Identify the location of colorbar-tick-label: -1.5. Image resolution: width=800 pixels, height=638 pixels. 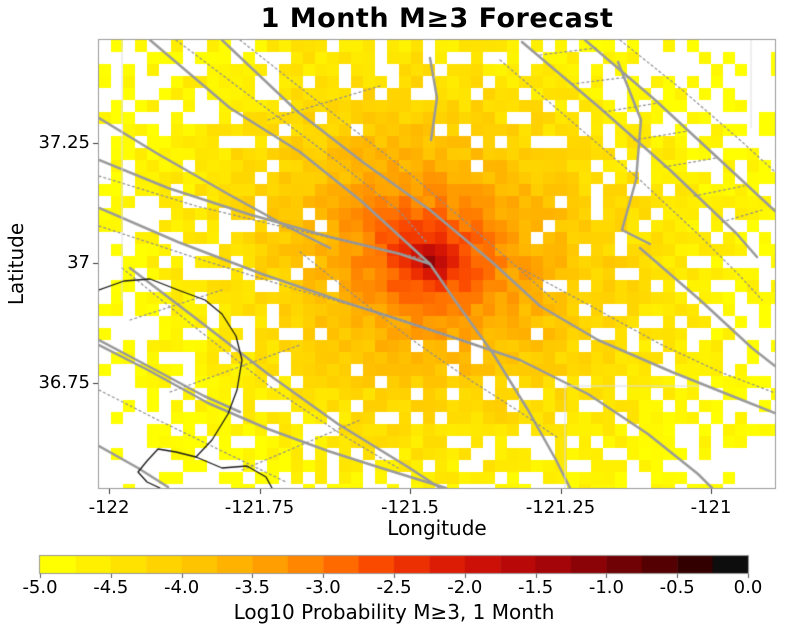
(536, 587).